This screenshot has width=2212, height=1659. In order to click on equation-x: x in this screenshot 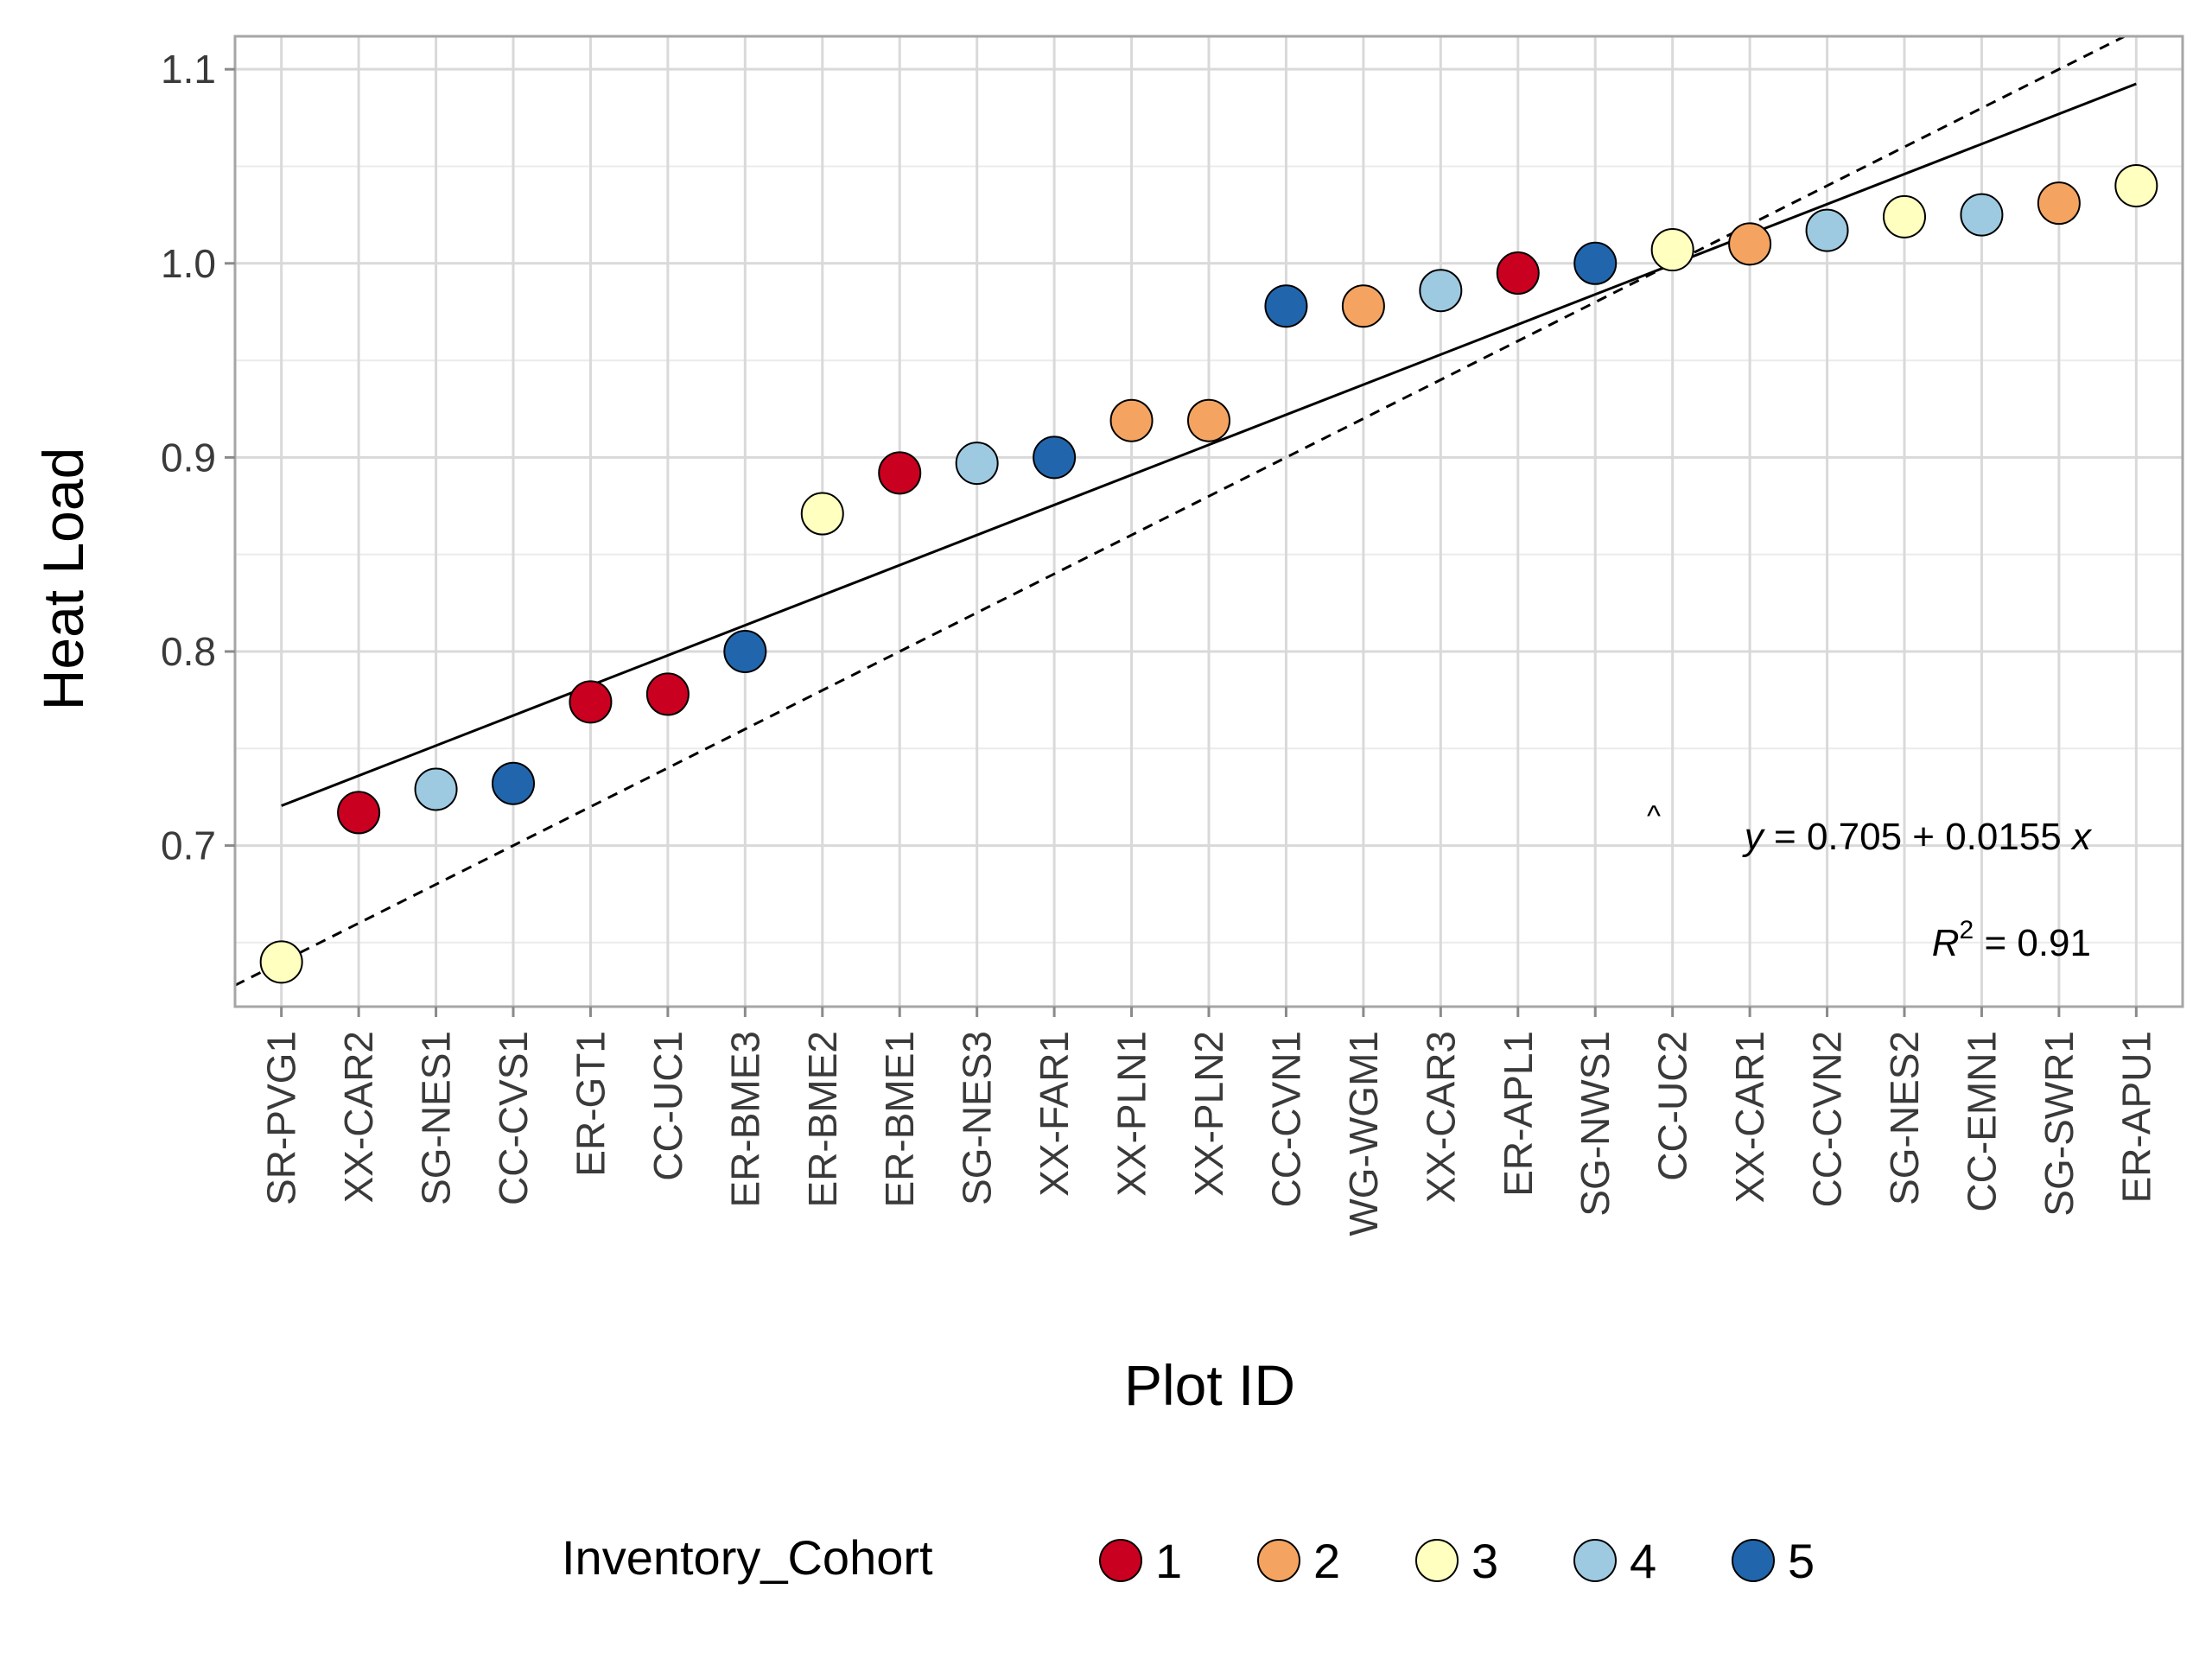, I will do `click(2081, 837)`.